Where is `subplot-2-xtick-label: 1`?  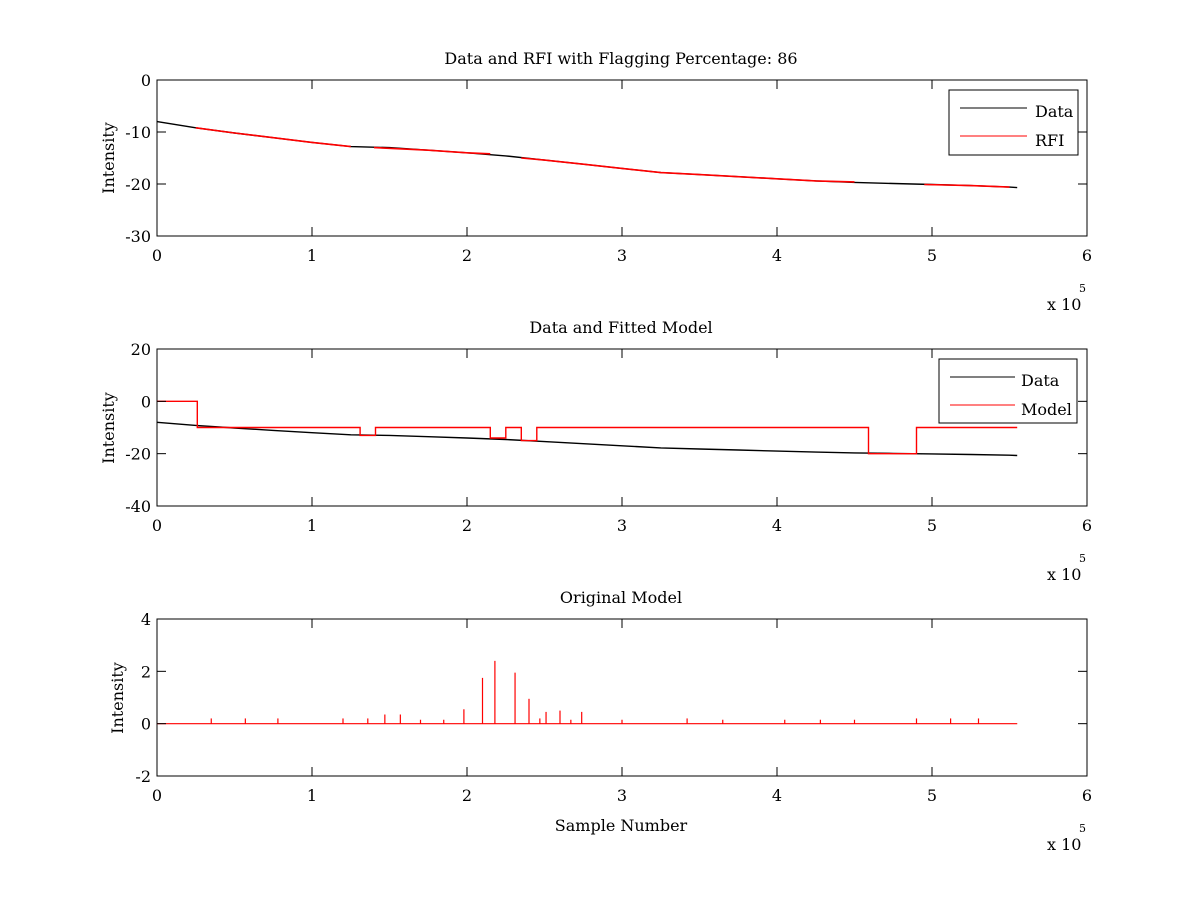
subplot-2-xtick-label: 1 is located at coordinates (312, 525).